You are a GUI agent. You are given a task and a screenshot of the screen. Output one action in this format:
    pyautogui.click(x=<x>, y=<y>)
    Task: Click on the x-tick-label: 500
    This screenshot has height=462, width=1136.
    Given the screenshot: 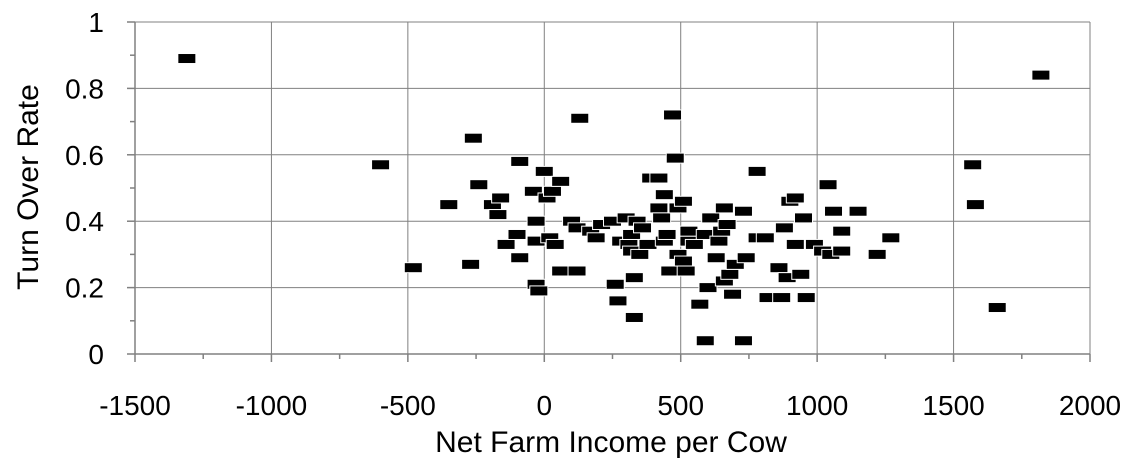 What is the action you would take?
    pyautogui.click(x=680, y=405)
    